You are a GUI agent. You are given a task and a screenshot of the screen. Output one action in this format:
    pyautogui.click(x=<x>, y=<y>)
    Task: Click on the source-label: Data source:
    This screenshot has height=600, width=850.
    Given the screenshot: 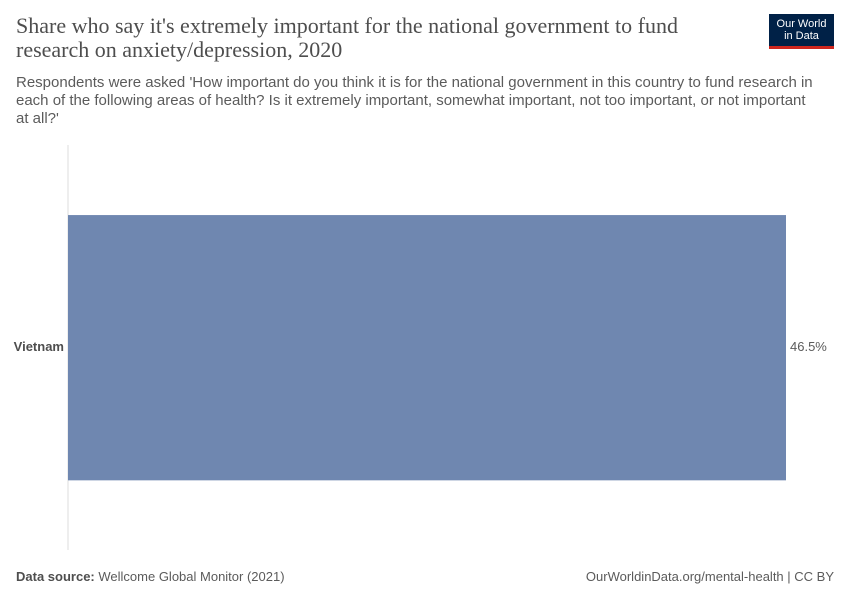 What is the action you would take?
    pyautogui.click(x=55, y=576)
    